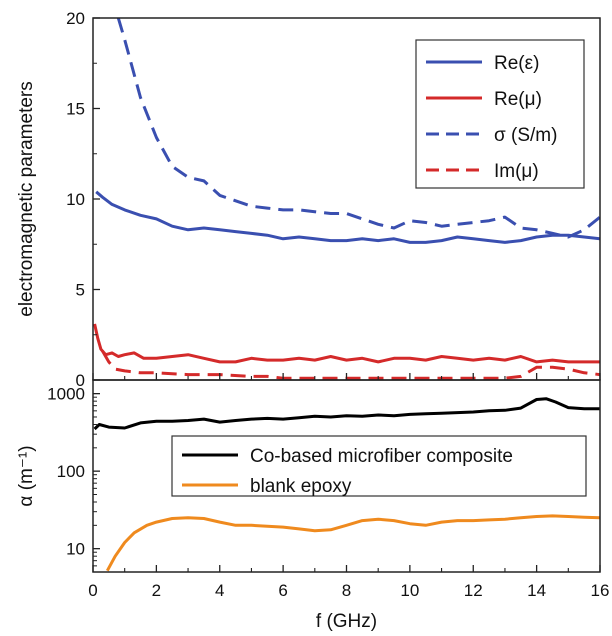 This screenshot has height=636, width=612. I want to click on x-tick-label: 4, so click(219, 590).